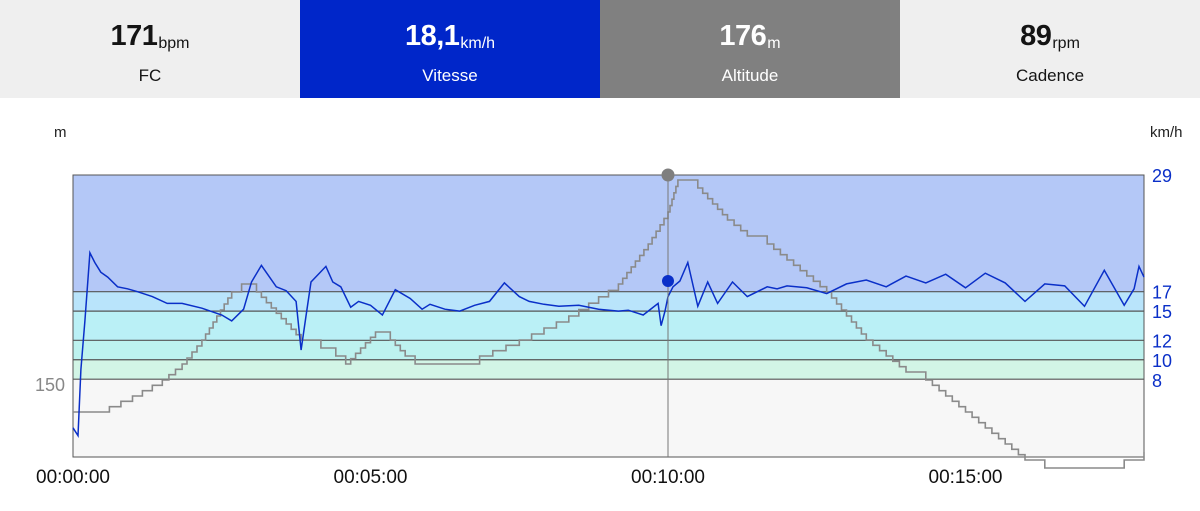 This screenshot has width=1200, height=511. I want to click on left-tick-label: 150, so click(50, 385).